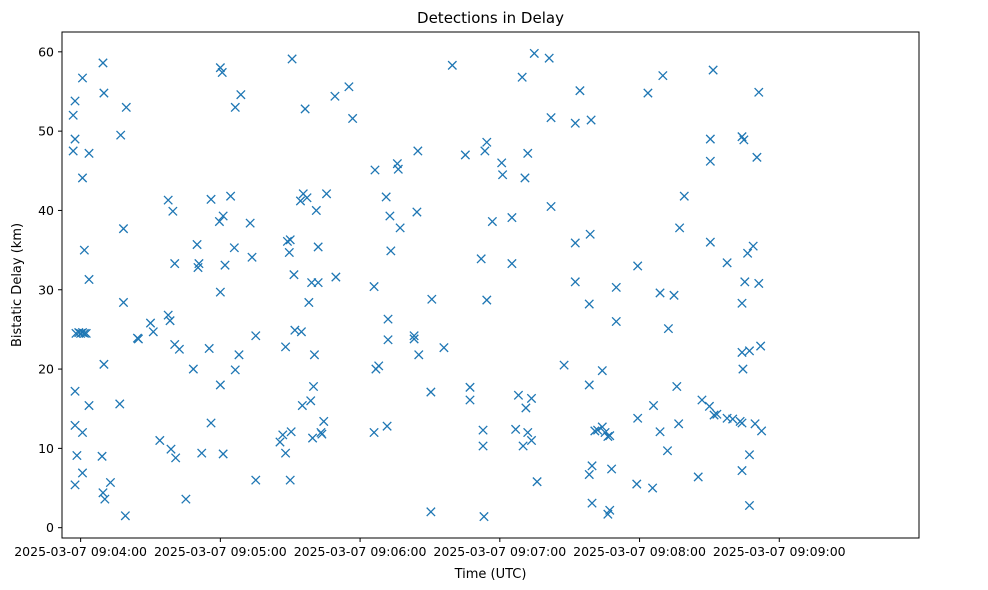 The width and height of the screenshot is (988, 590). What do you see at coordinates (46, 131) in the screenshot?
I see `y-tick-label: 50` at bounding box center [46, 131].